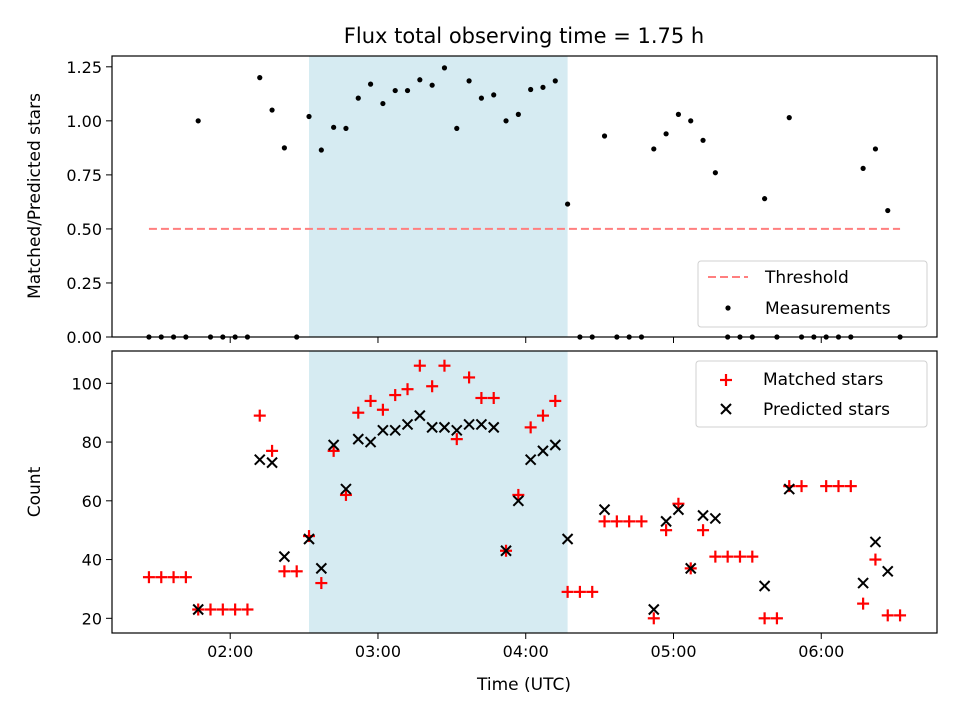  I want to click on top-legend-box, so click(812, 294).